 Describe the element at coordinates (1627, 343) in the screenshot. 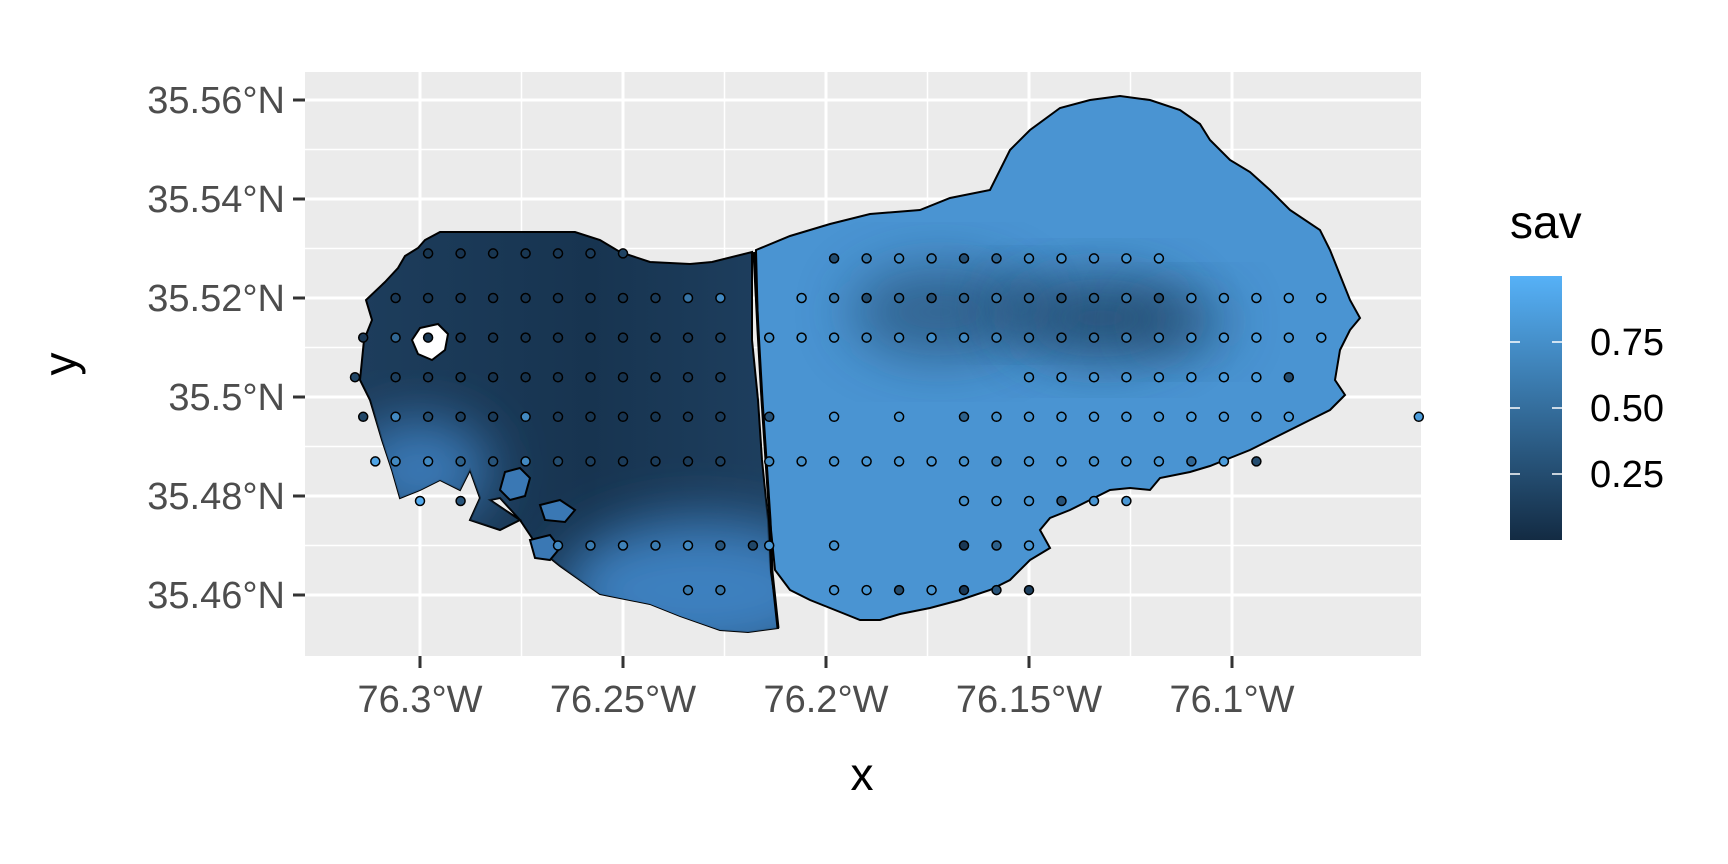

I see `legend-break-label: 0.75` at that location.